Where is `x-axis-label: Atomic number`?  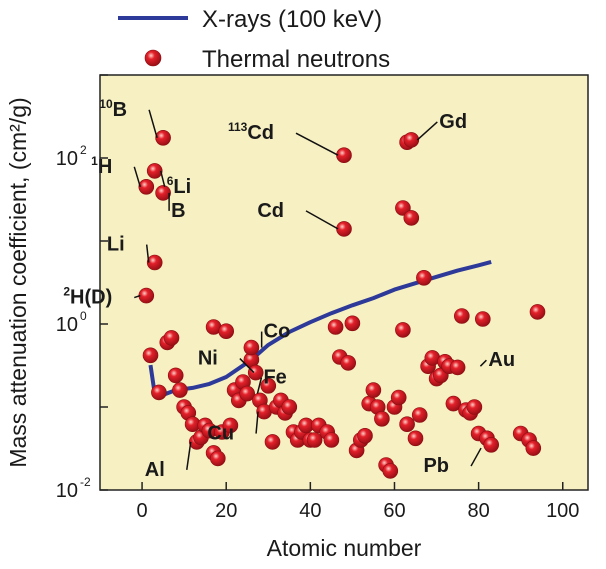 x-axis-label: Atomic number is located at coordinates (344, 548).